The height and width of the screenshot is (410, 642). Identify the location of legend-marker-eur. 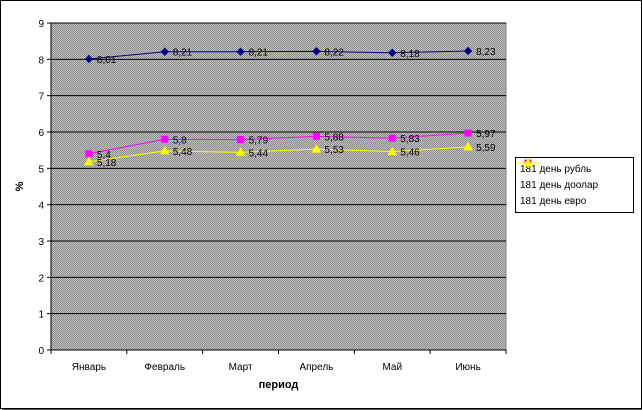
(528, 162).